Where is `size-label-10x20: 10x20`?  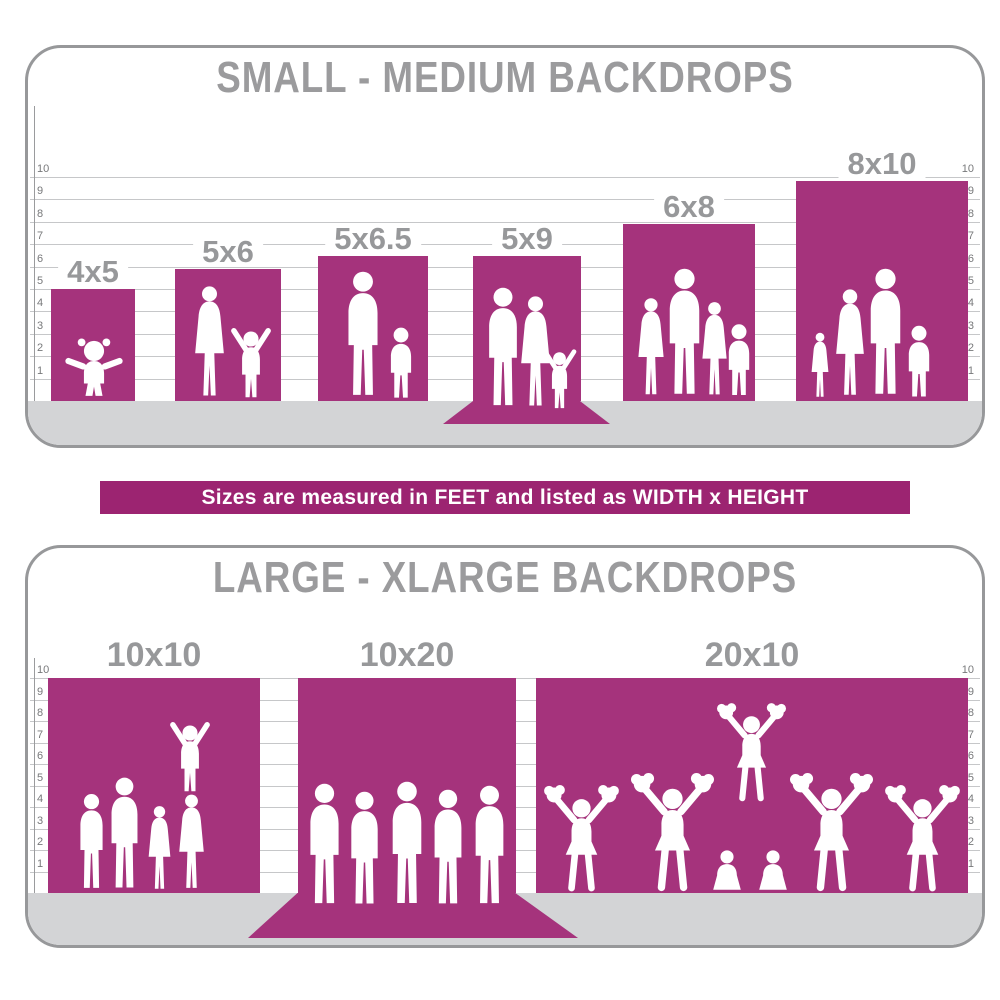
size-label-10x20: 10x20 is located at coordinates (407, 655).